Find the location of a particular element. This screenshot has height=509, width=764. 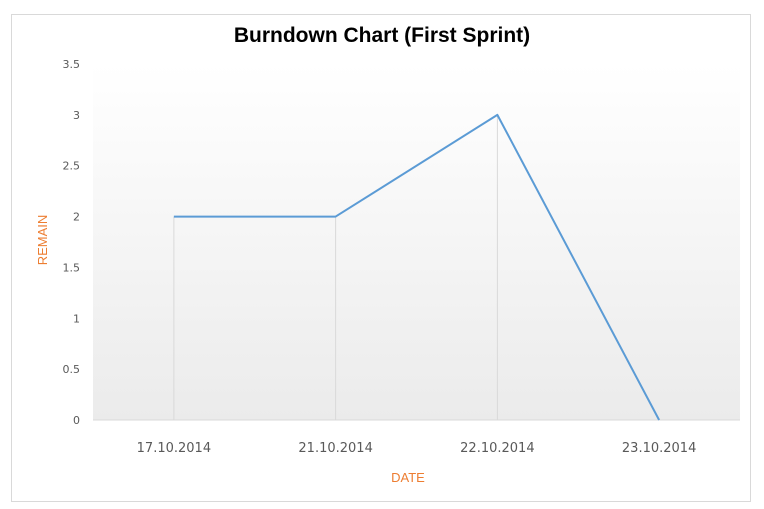

y-tick-label: 2.5 is located at coordinates (72, 166).